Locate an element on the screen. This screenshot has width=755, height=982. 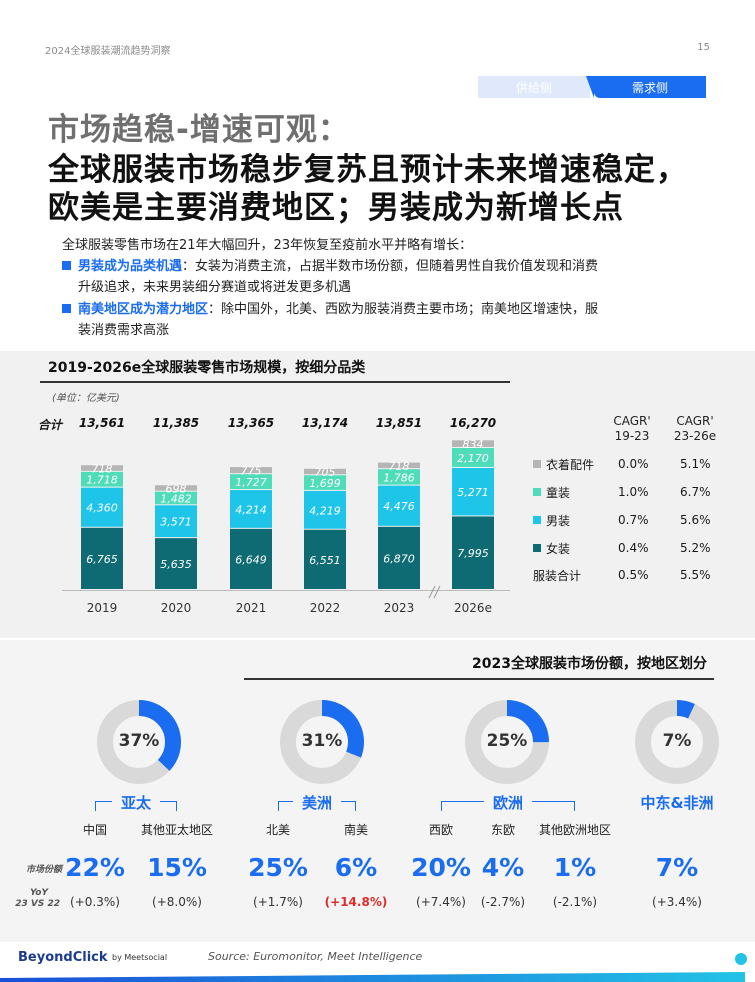
bar-2021-s3 is located at coordinates (251, 470).